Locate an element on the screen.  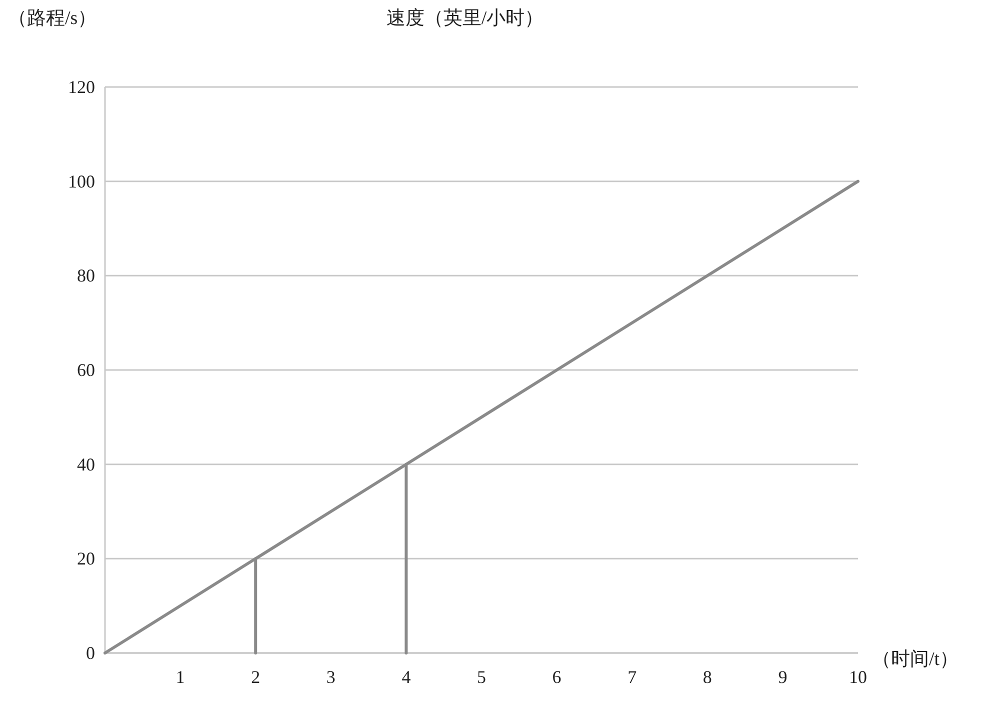
x-tick-label: 3 is located at coordinates (331, 677).